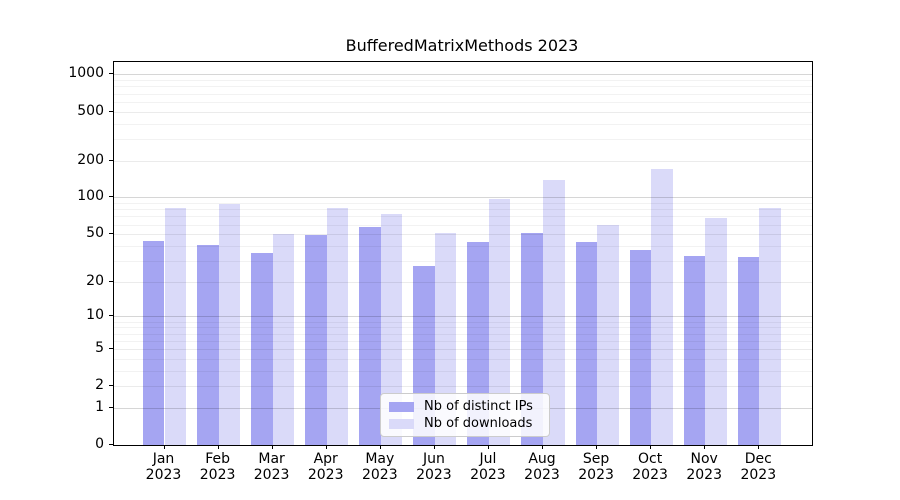 The height and width of the screenshot is (500, 900). Describe the element at coordinates (401, 423) in the screenshot. I see `legend-swatch-downloads` at that location.